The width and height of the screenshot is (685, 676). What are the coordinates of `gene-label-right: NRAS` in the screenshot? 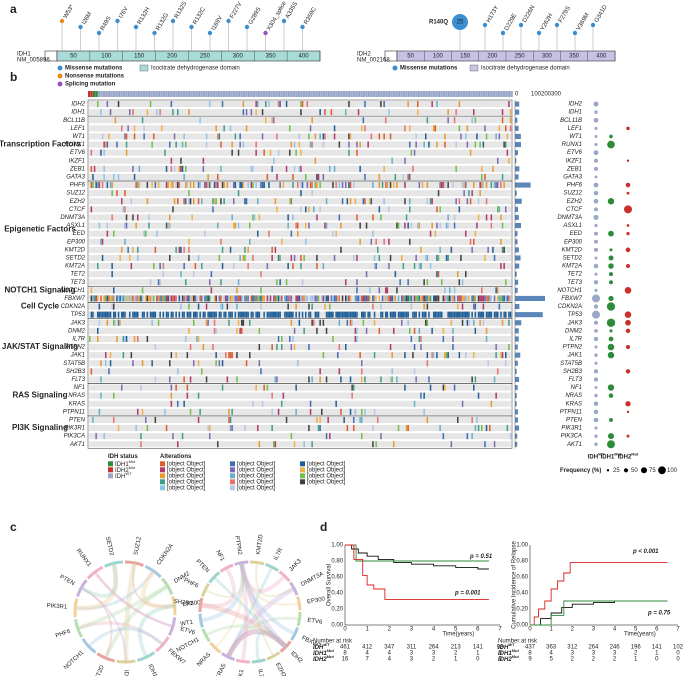 It's located at (573, 396).